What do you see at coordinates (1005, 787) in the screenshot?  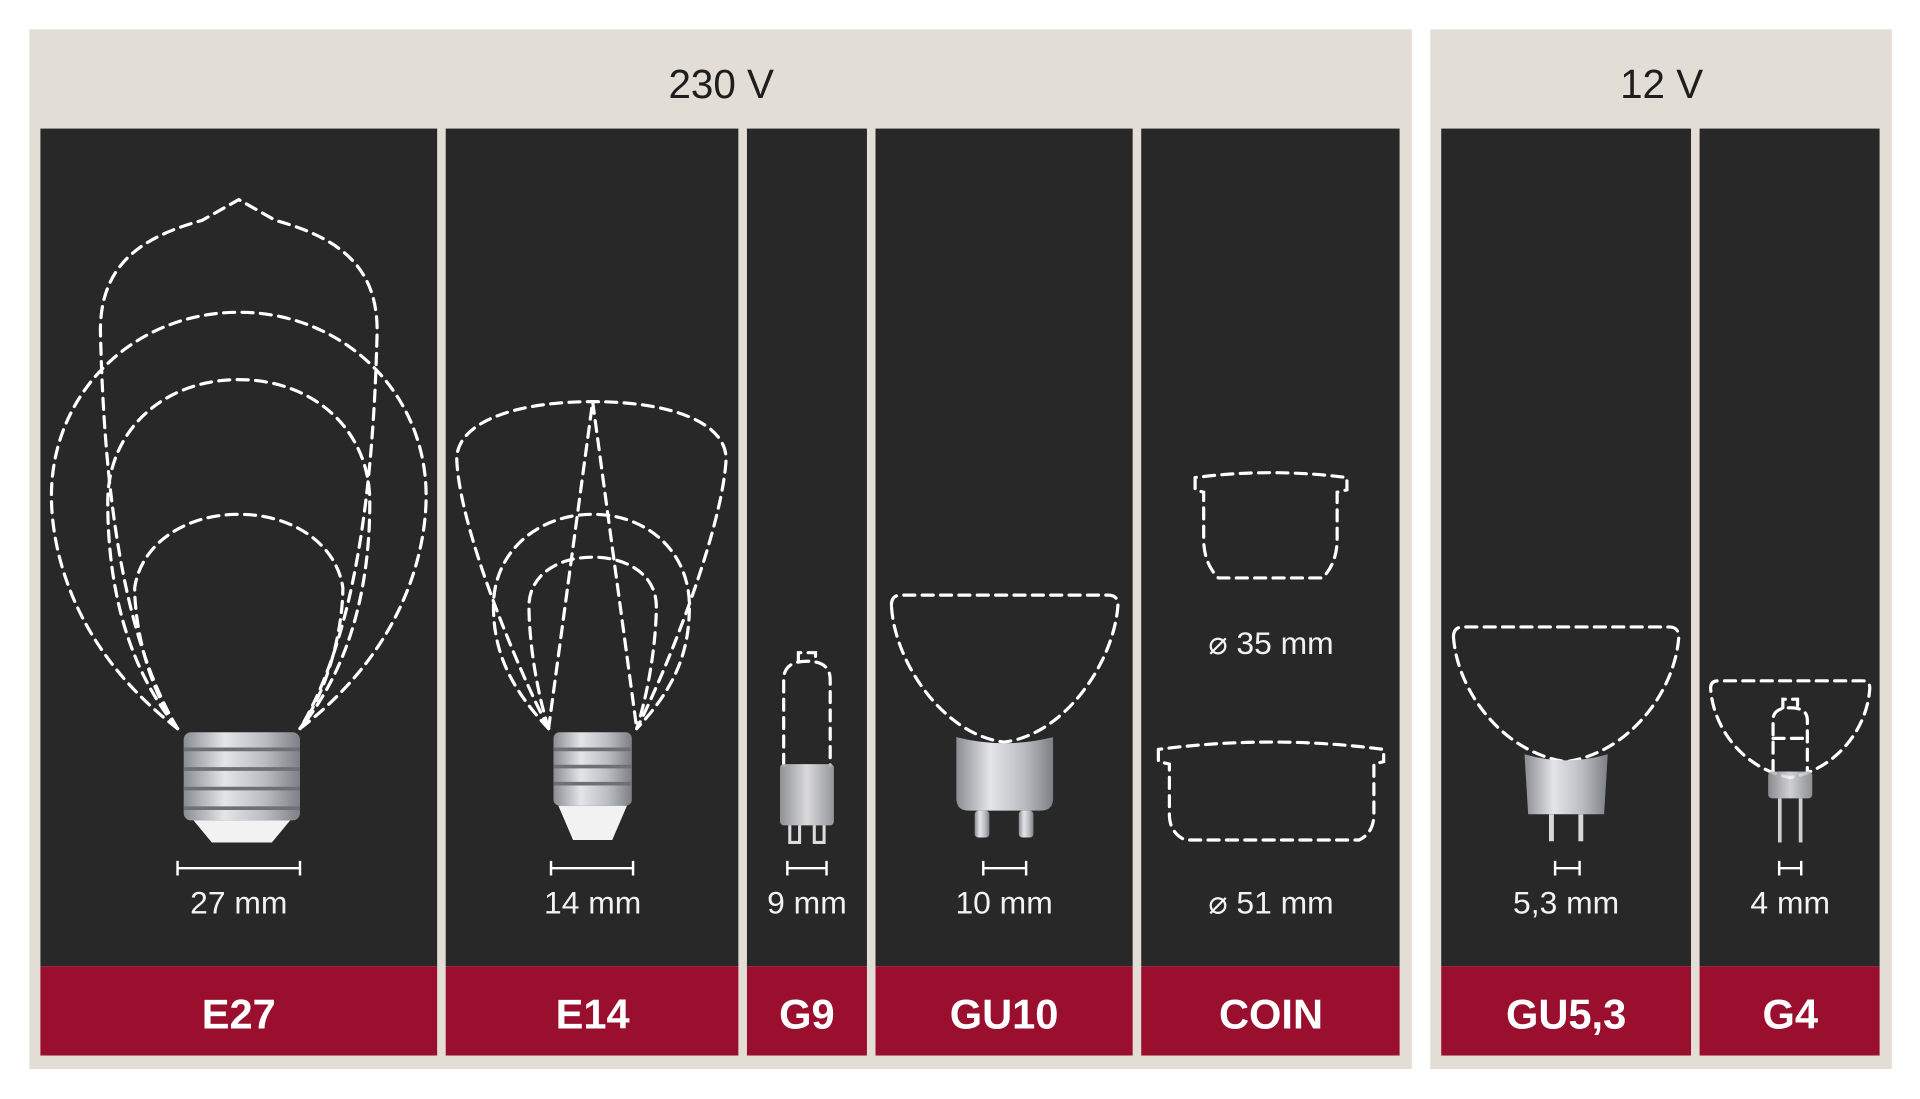 I see `gu10-socket-image` at bounding box center [1005, 787].